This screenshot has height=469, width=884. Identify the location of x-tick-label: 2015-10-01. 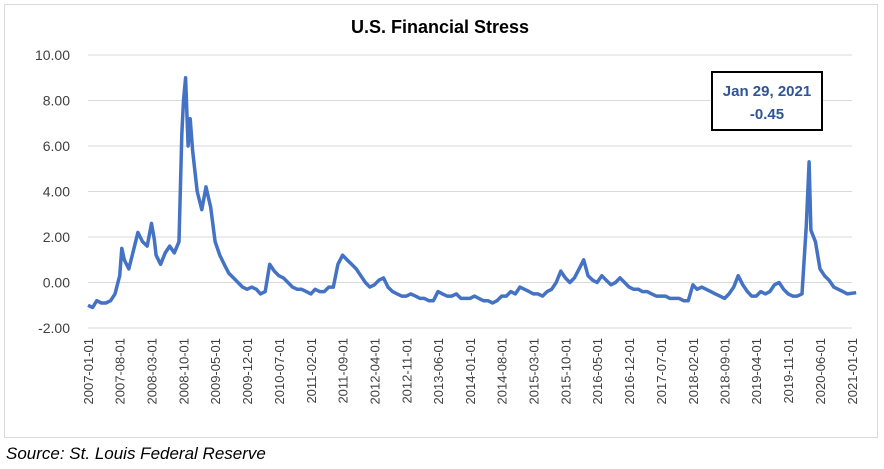
(565, 371).